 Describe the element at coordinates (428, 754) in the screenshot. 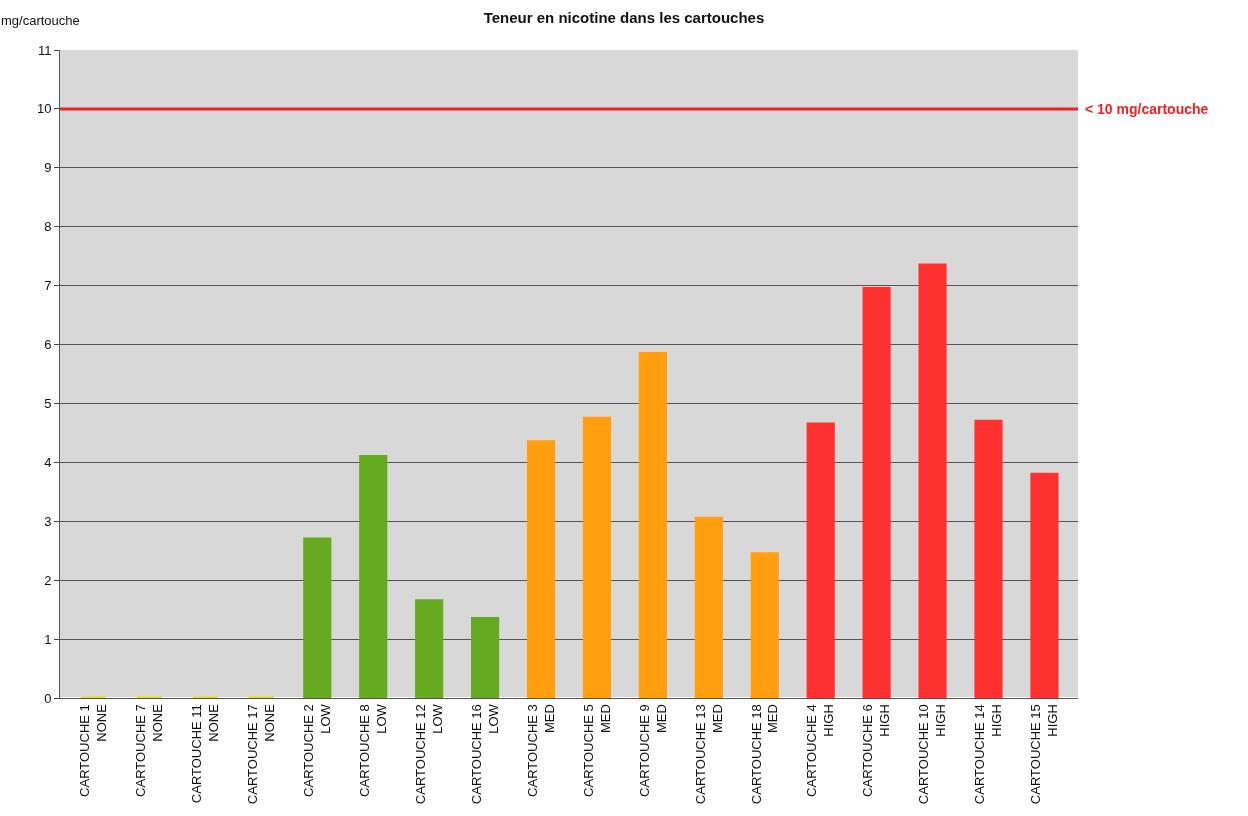

I see `x-tick-label: CARTOUCHE 12 LOW` at that location.